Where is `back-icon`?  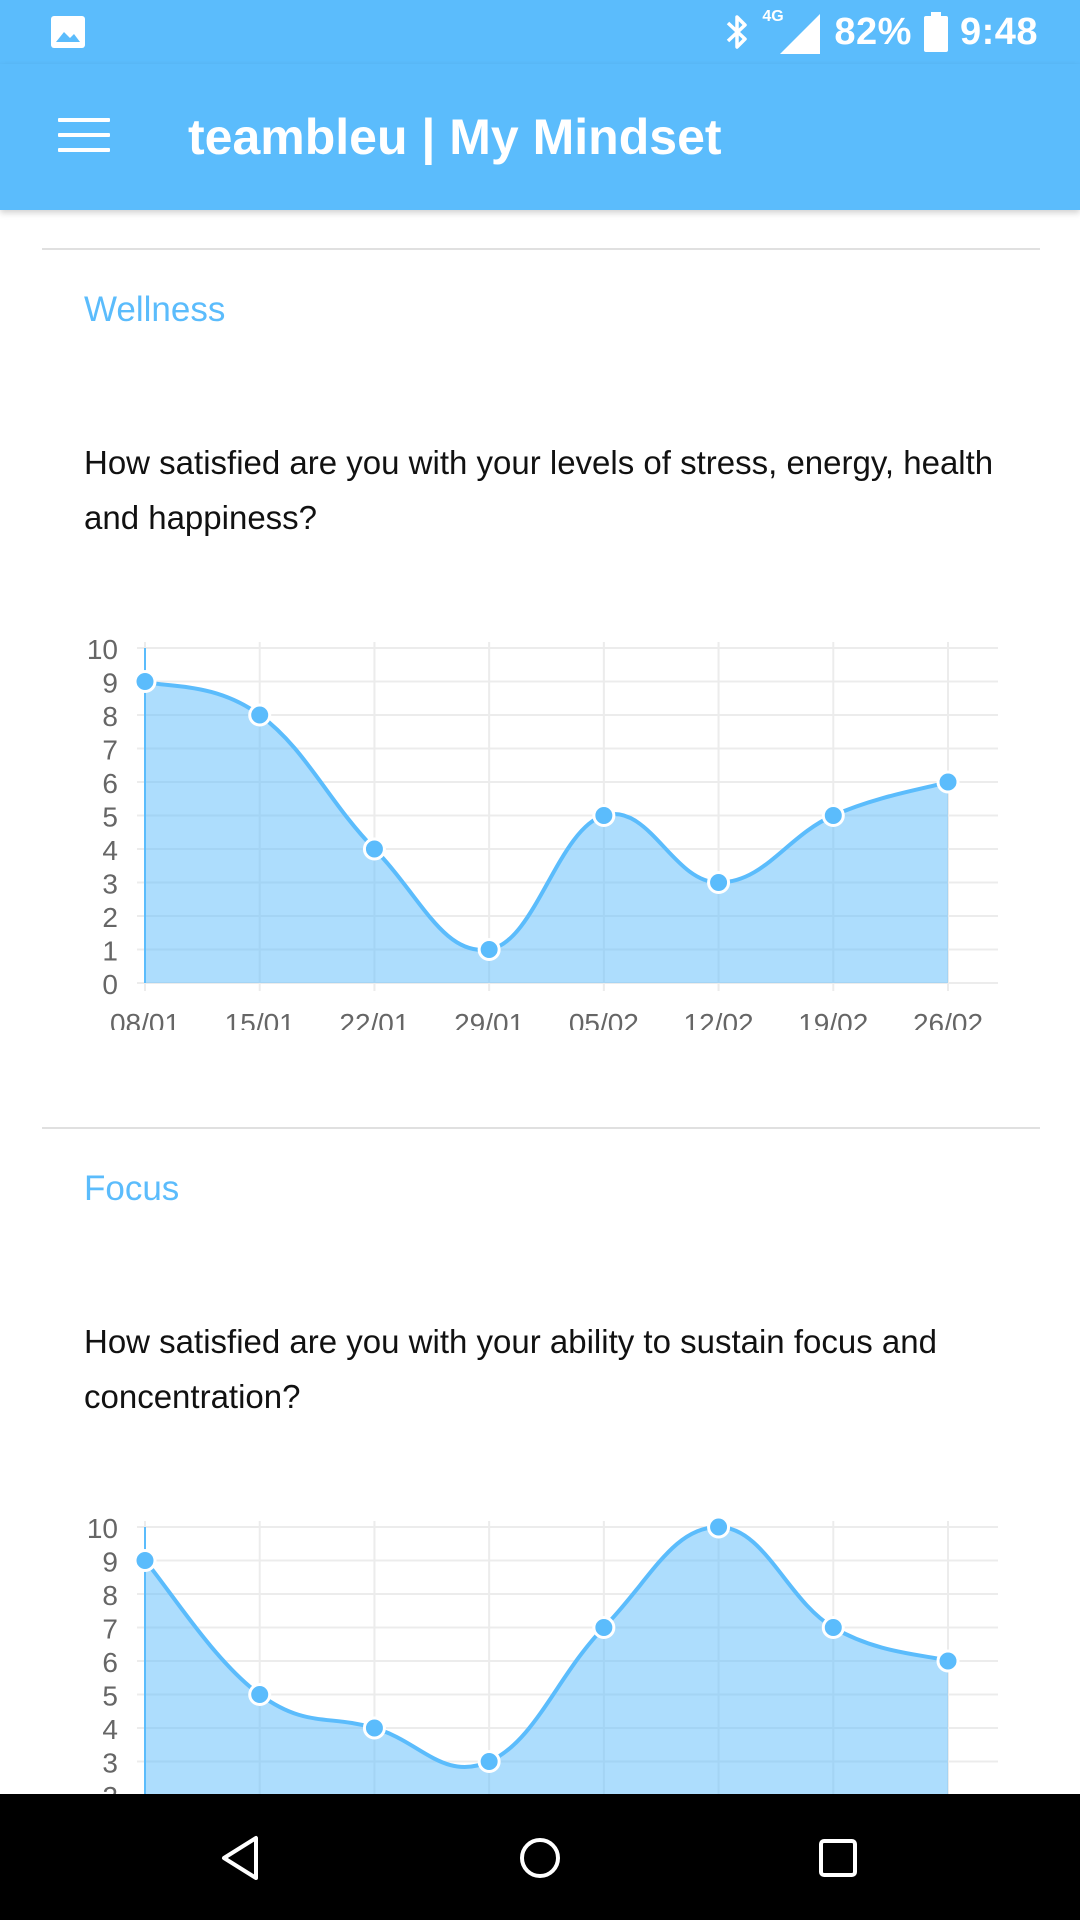
back-icon is located at coordinates (242, 1858).